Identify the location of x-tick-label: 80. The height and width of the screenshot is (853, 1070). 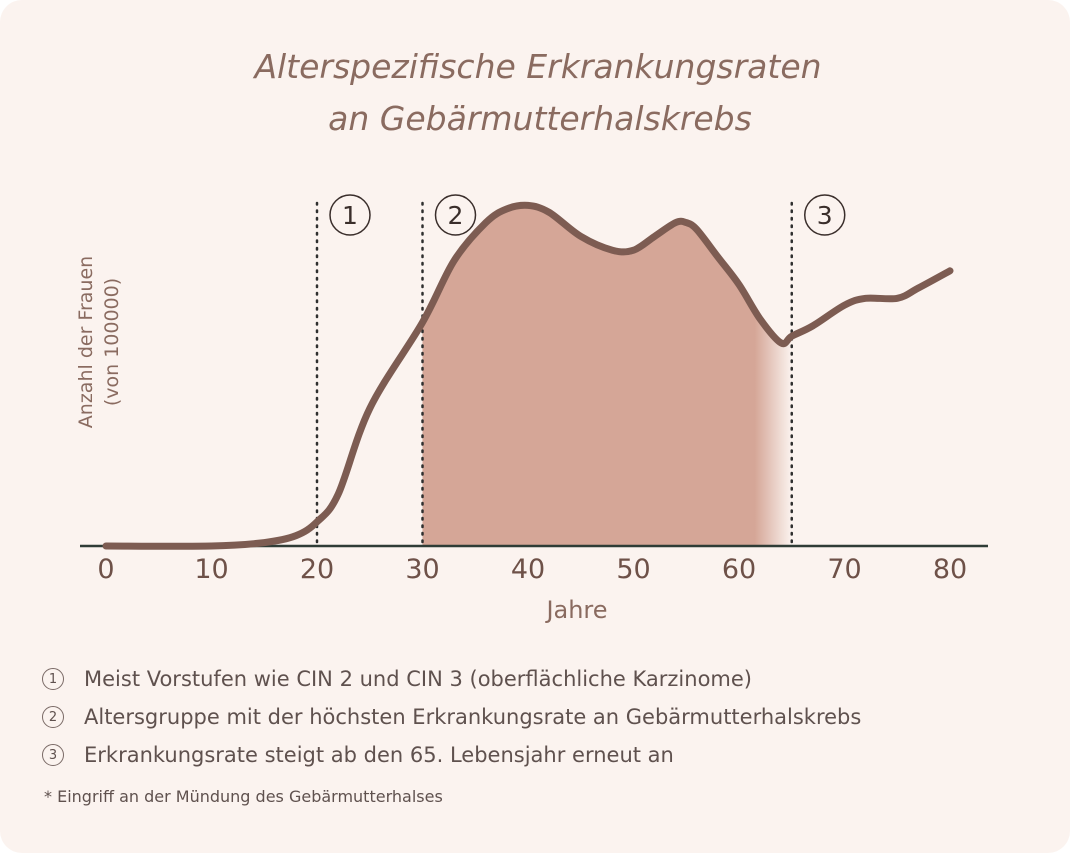
(950, 569).